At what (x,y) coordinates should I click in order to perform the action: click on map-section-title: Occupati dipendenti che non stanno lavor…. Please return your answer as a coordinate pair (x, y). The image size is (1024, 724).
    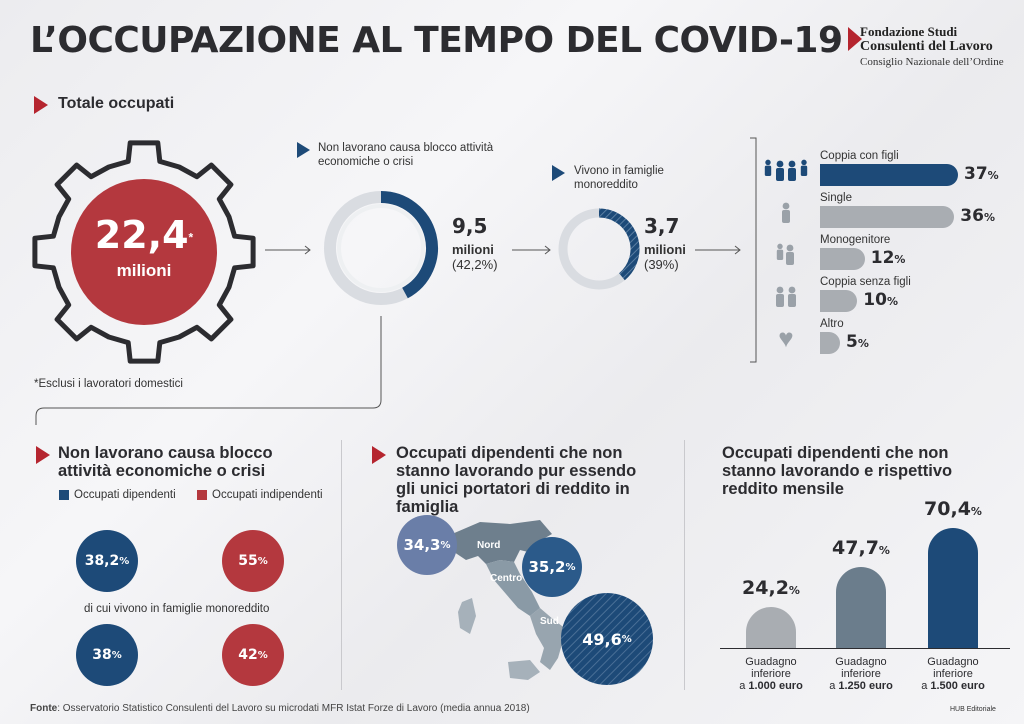
    Looking at the image, I should click on (516, 480).